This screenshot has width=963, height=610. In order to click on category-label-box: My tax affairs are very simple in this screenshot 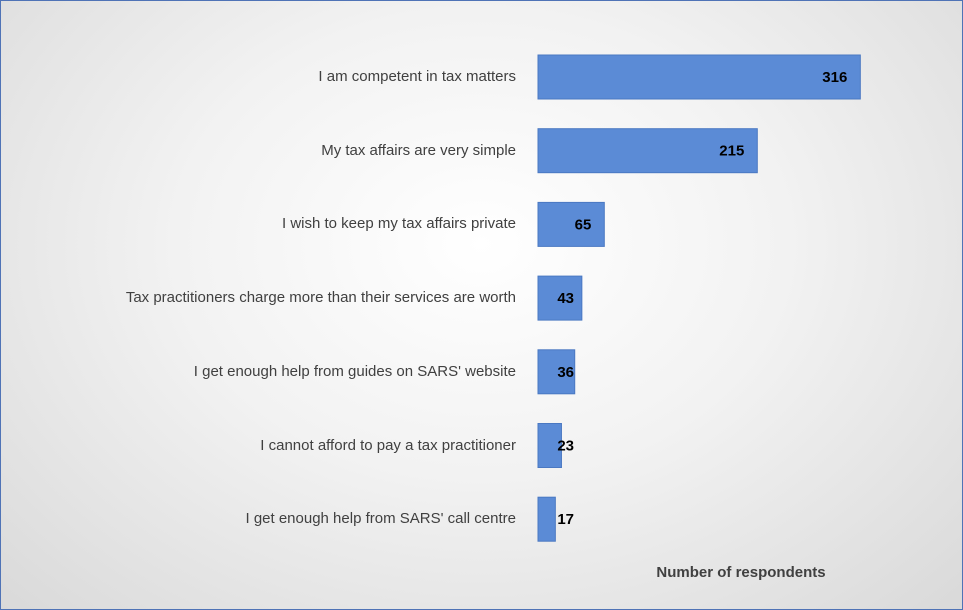, I will do `click(276, 151)`.